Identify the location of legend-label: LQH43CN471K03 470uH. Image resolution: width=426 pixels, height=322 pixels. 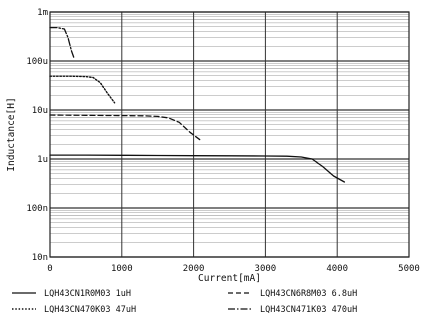
(308, 310).